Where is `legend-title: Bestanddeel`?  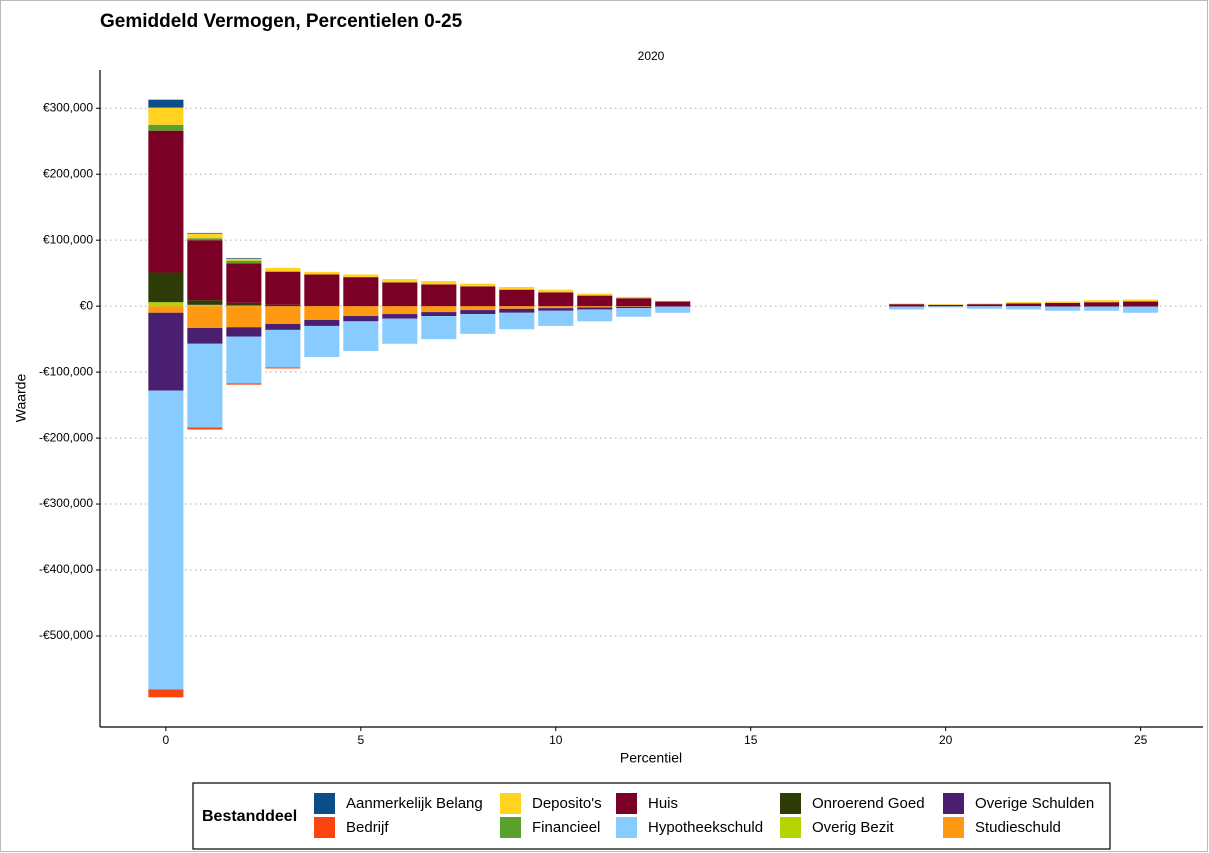
legend-title: Bestanddeel is located at coordinates (249, 816).